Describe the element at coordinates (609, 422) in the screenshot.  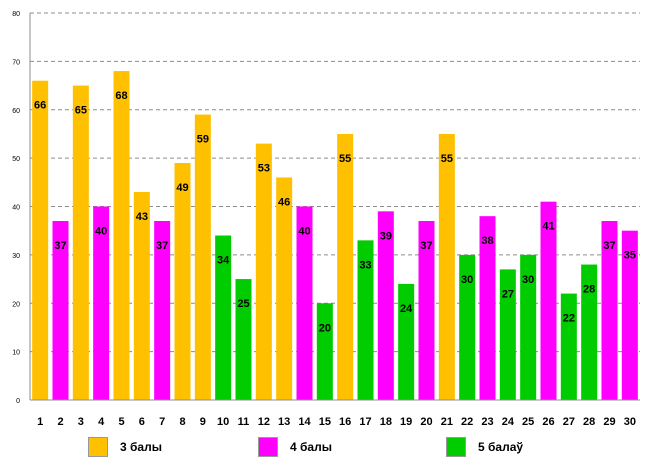
I see `x-tick-label: 29` at that location.